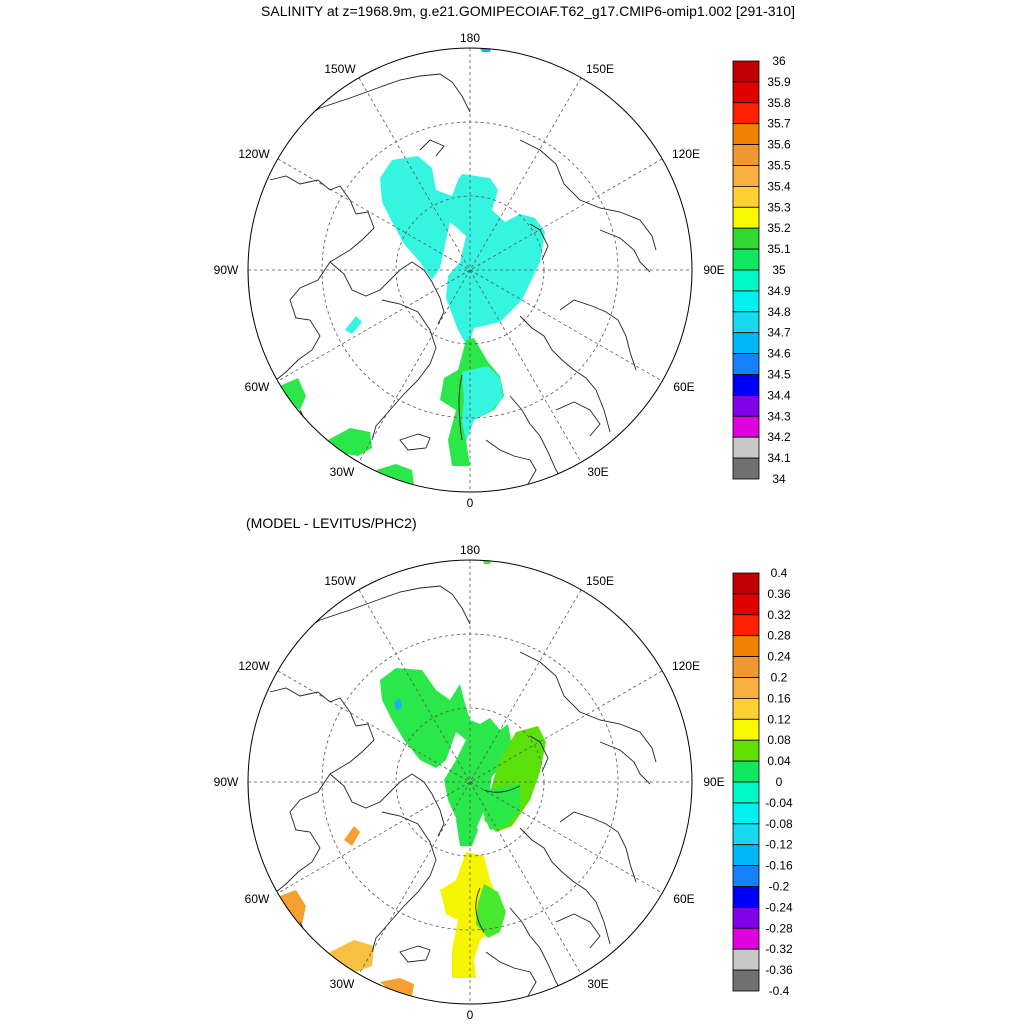 The height and width of the screenshot is (1024, 1024). What do you see at coordinates (470, 1015) in the screenshot?
I see `bottom-label-0: 0` at bounding box center [470, 1015].